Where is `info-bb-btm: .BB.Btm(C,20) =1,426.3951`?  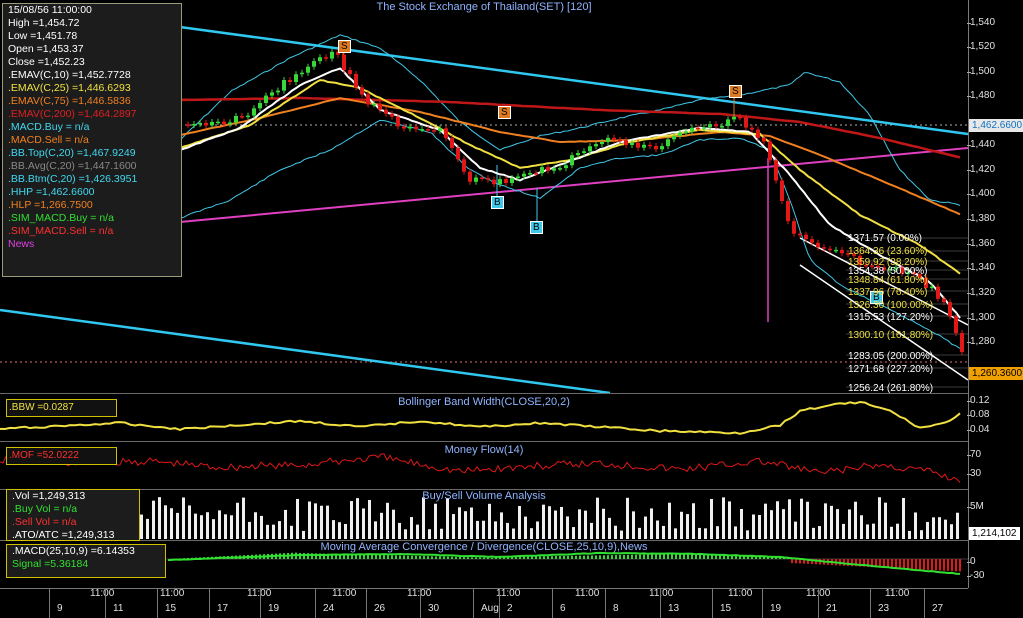 info-bb-btm: .BB.Btm(C,20) =1,426.3951 is located at coordinates (73, 179).